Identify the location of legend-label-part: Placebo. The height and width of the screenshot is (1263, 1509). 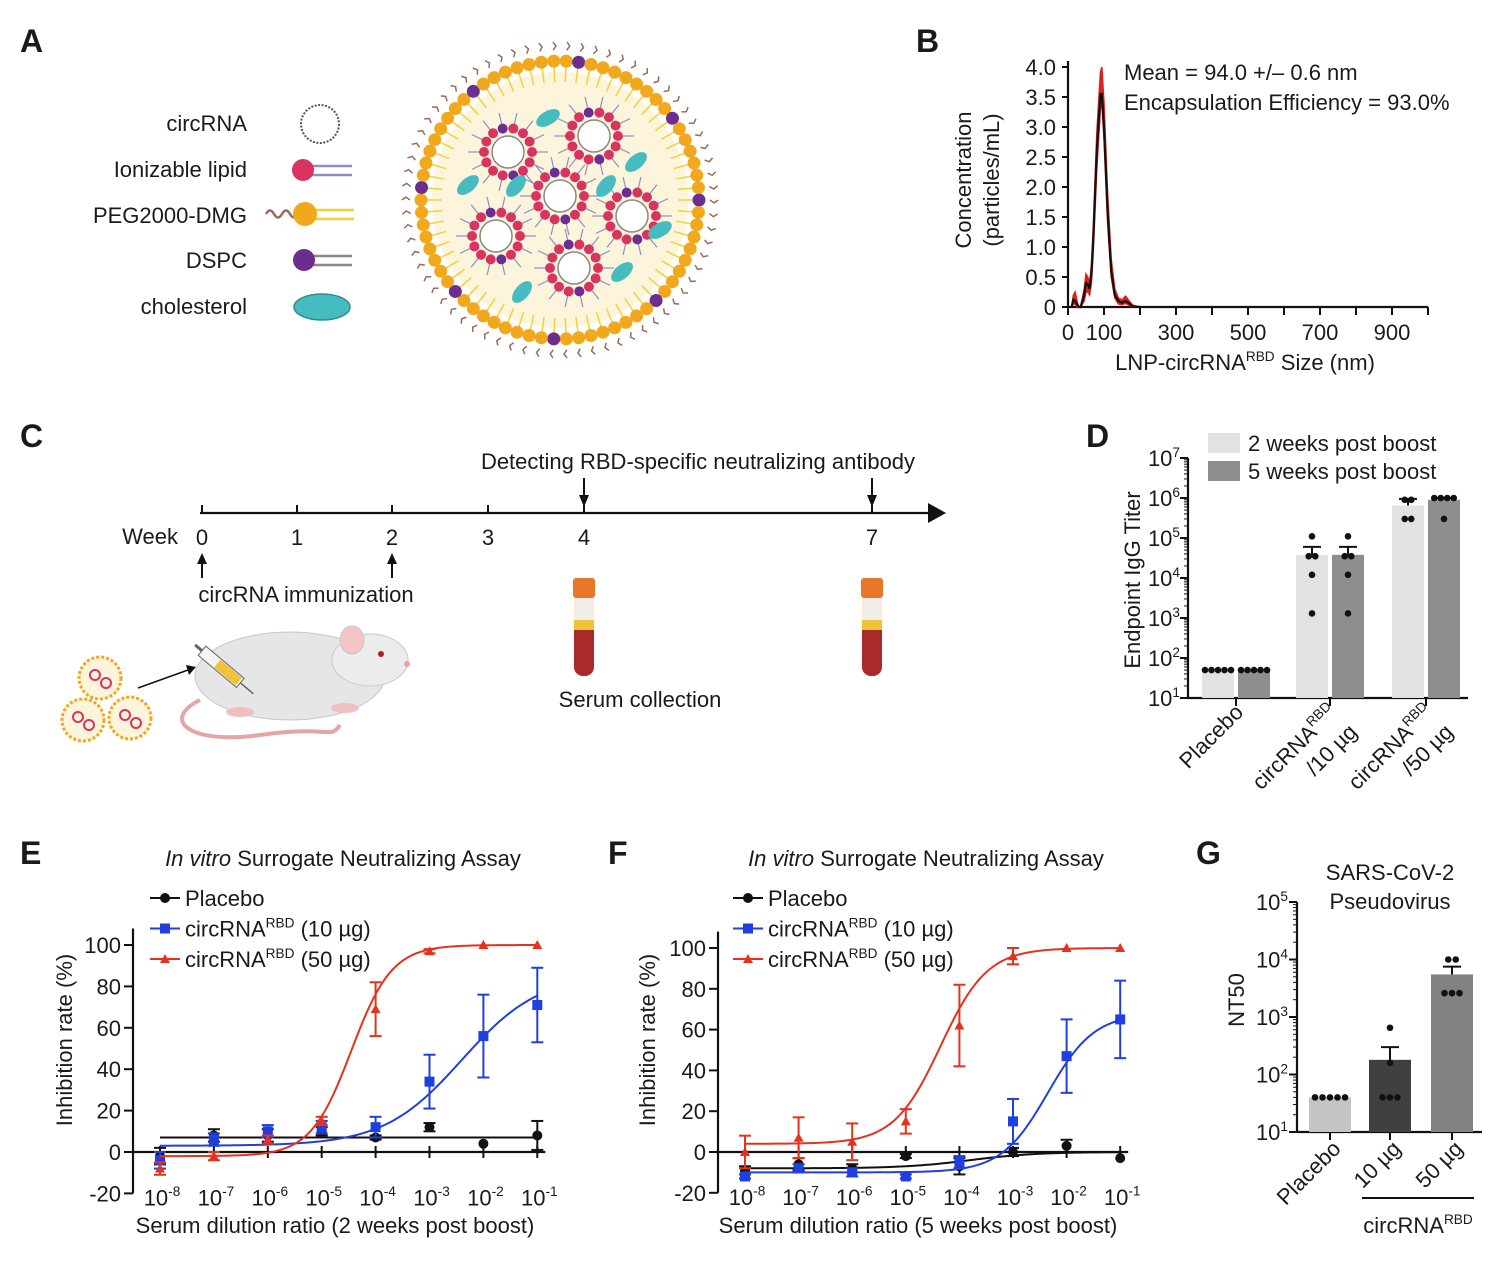
(225, 898).